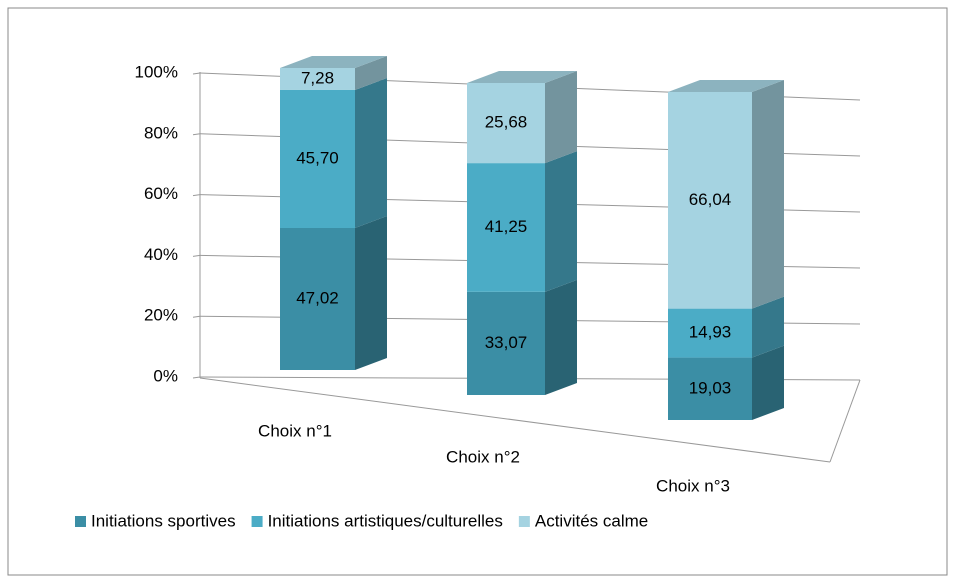 The width and height of the screenshot is (955, 583). What do you see at coordinates (385, 520) in the screenshot?
I see `legend-label: Initiations artistiques/culturelles` at bounding box center [385, 520].